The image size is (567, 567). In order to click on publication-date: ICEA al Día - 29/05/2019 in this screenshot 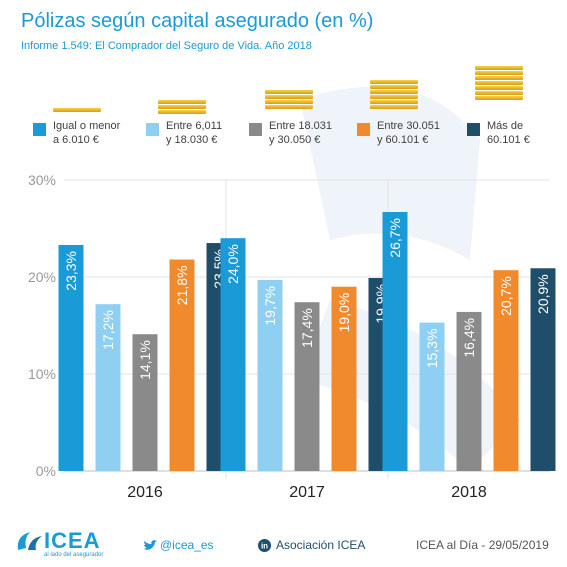, I will do `click(482, 545)`.